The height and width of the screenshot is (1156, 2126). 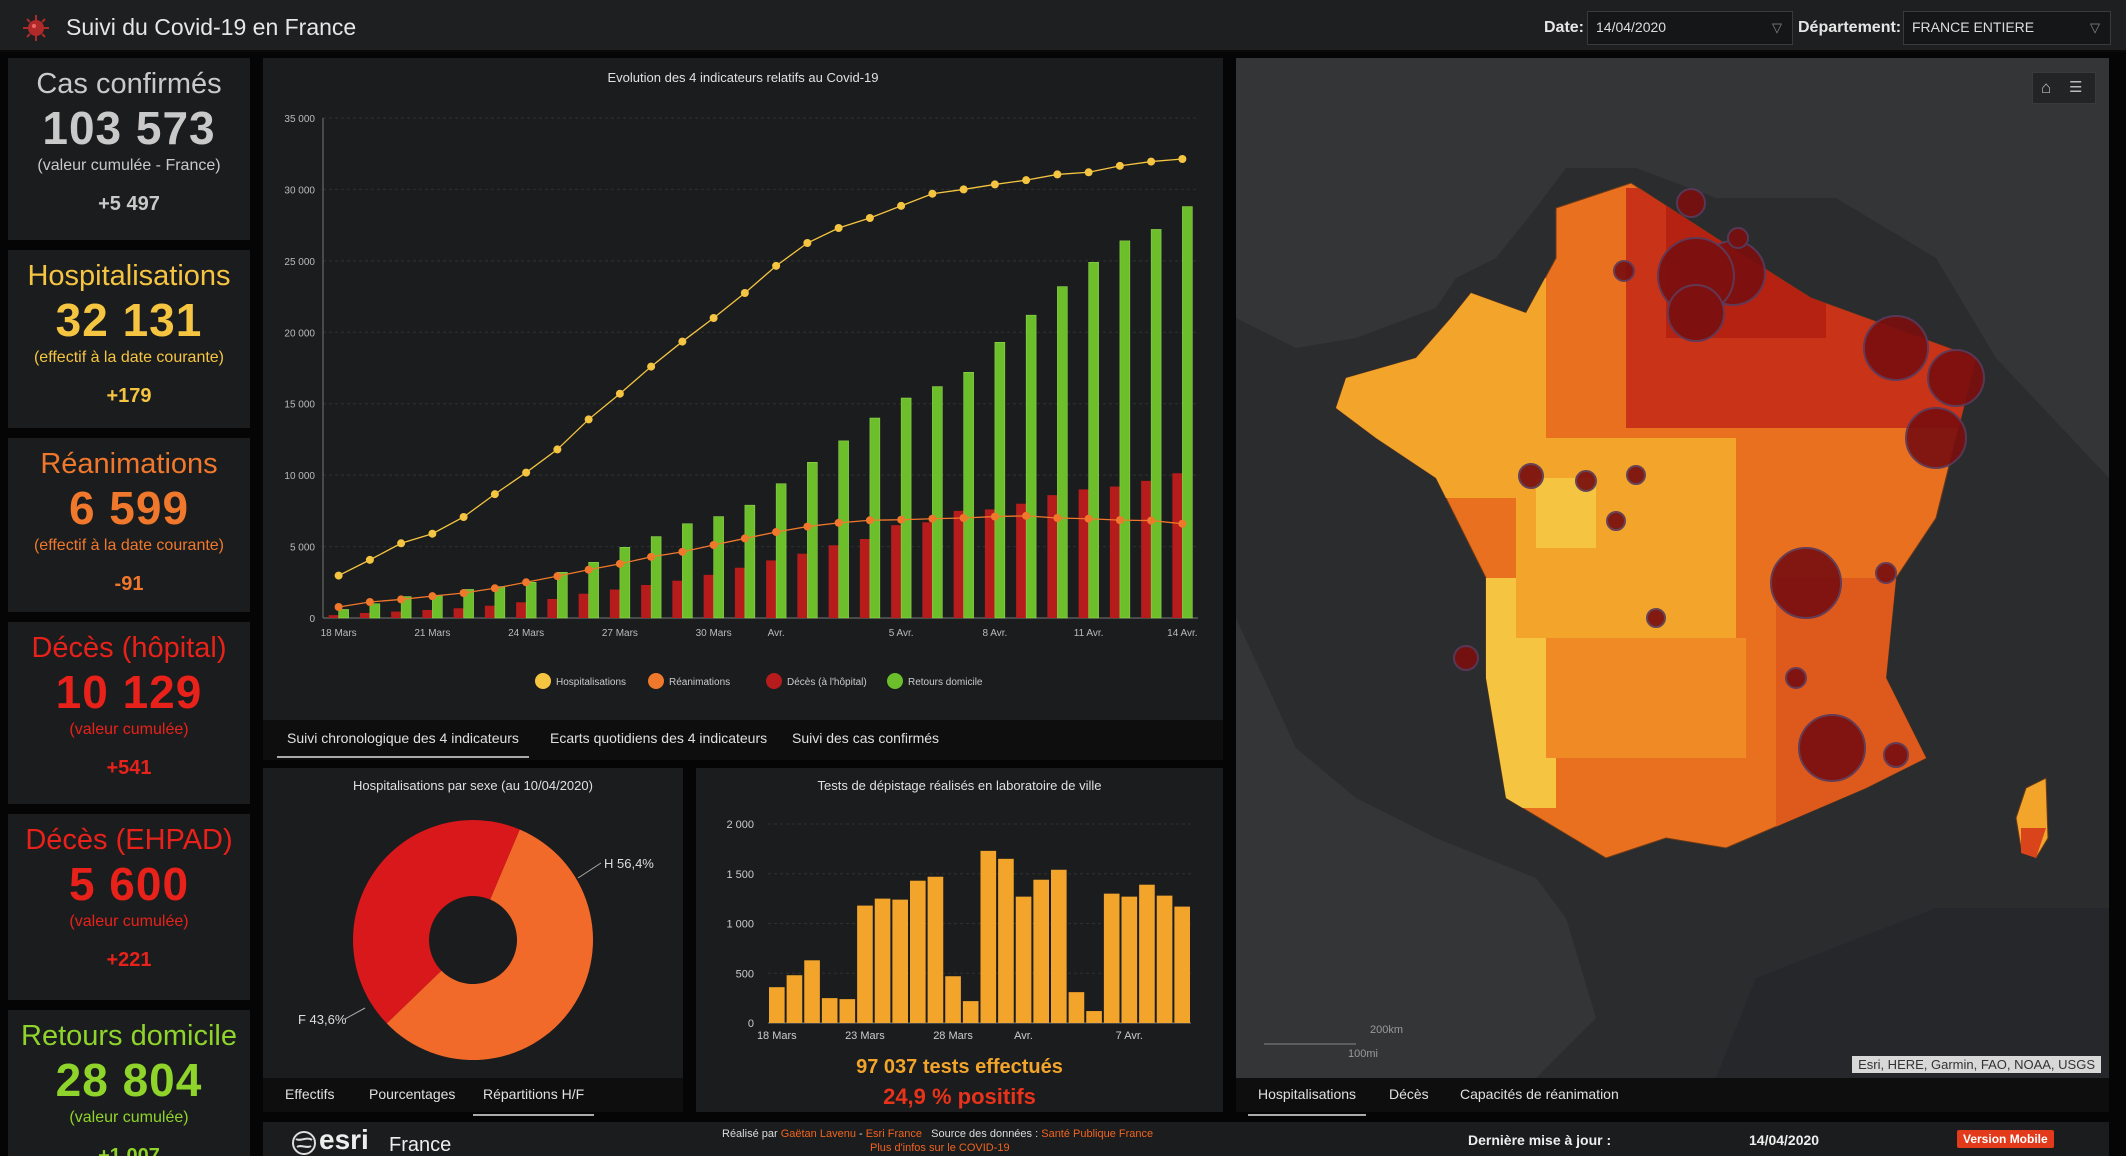 What do you see at coordinates (959, 1067) in the screenshot?
I see `tests-total: 97 037 tests effectués` at bounding box center [959, 1067].